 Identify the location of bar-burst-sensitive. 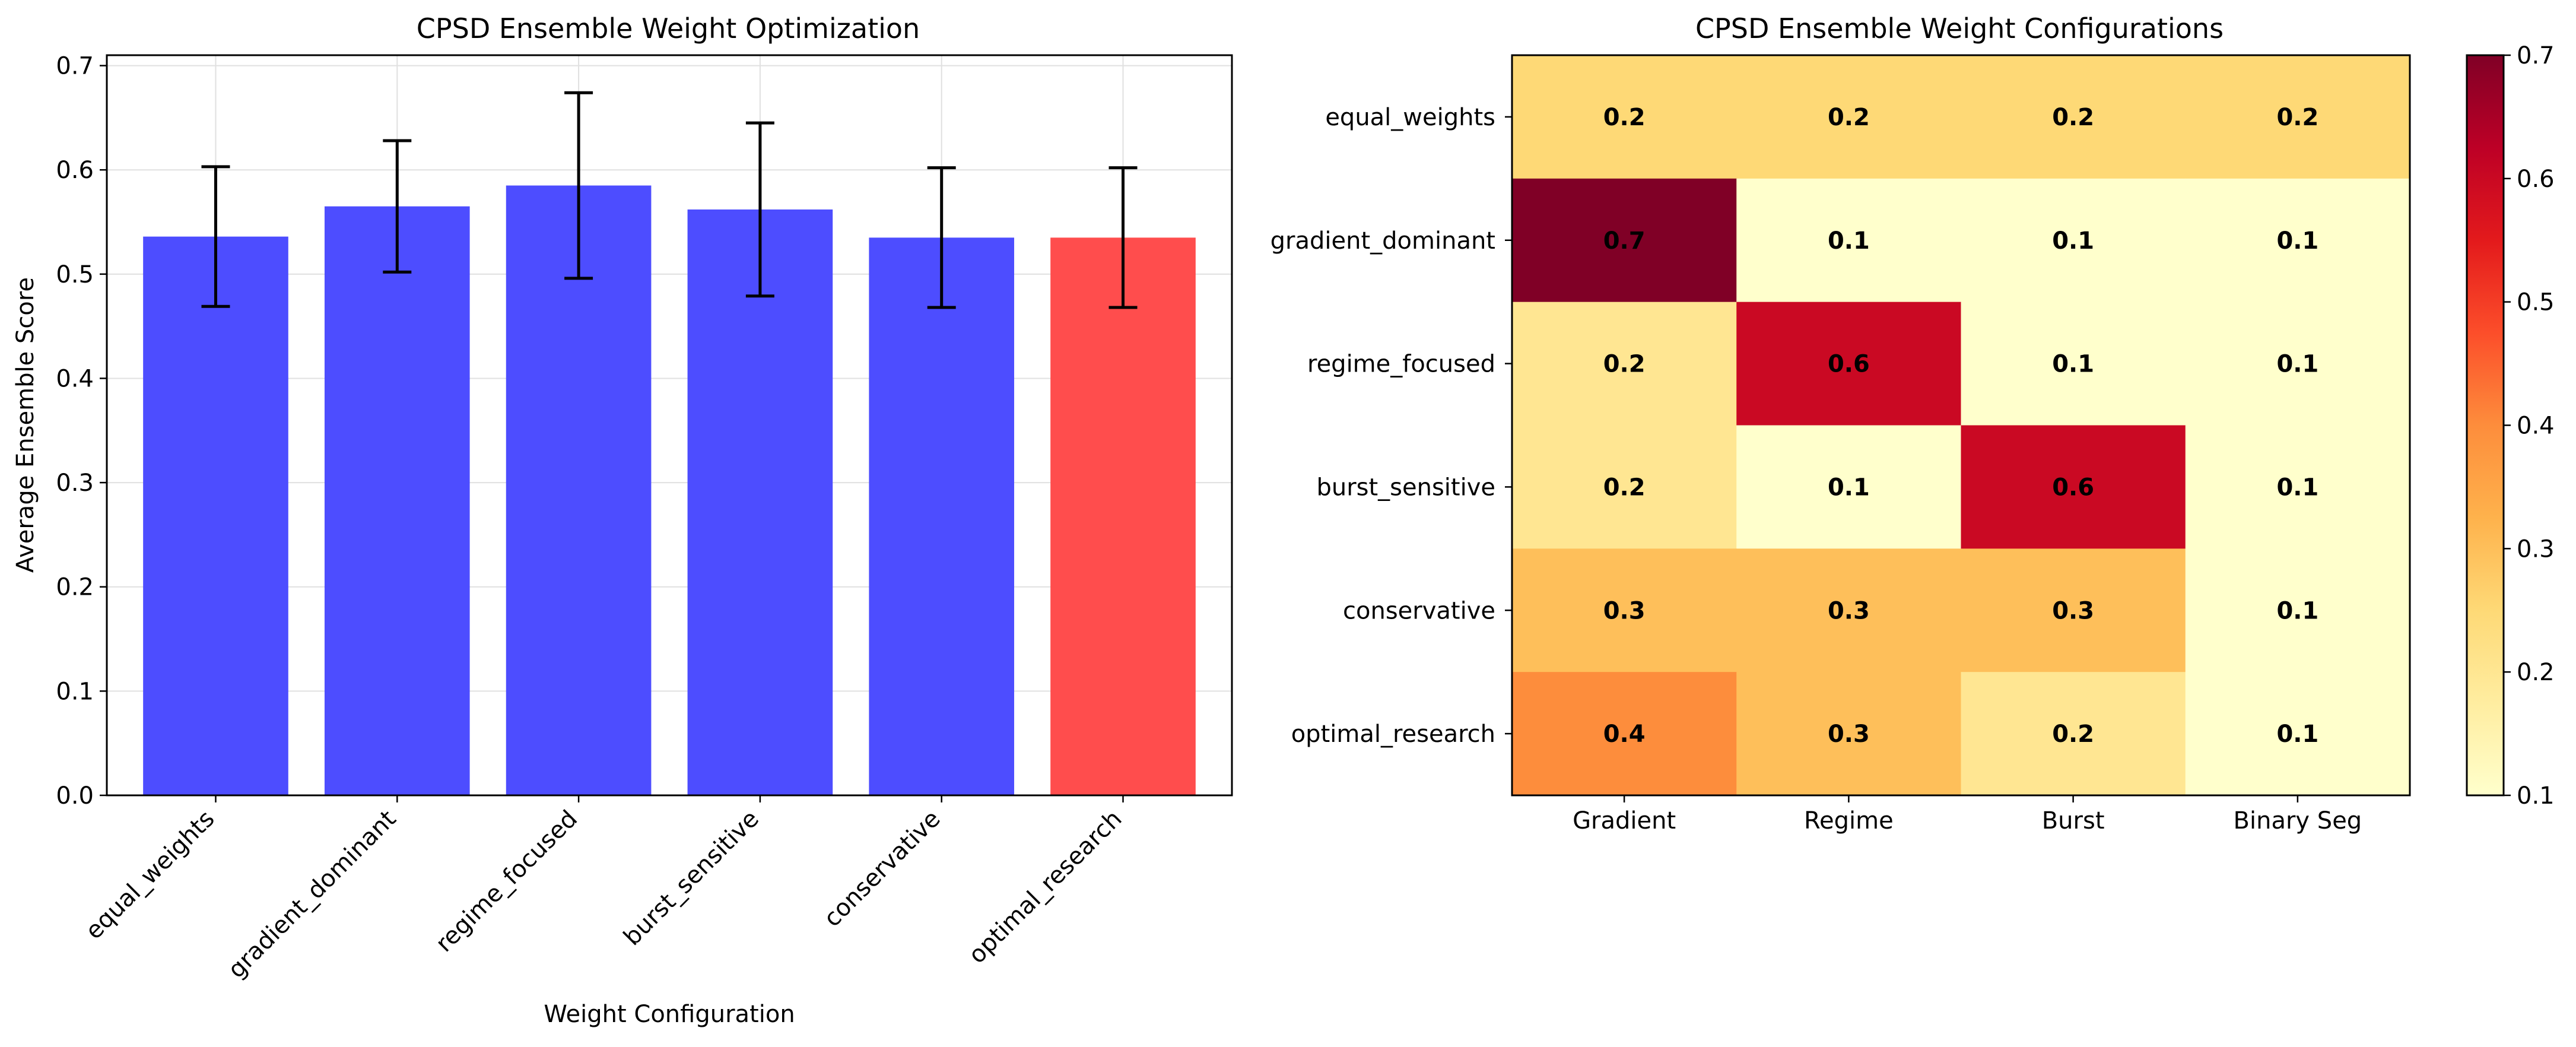
(760, 503).